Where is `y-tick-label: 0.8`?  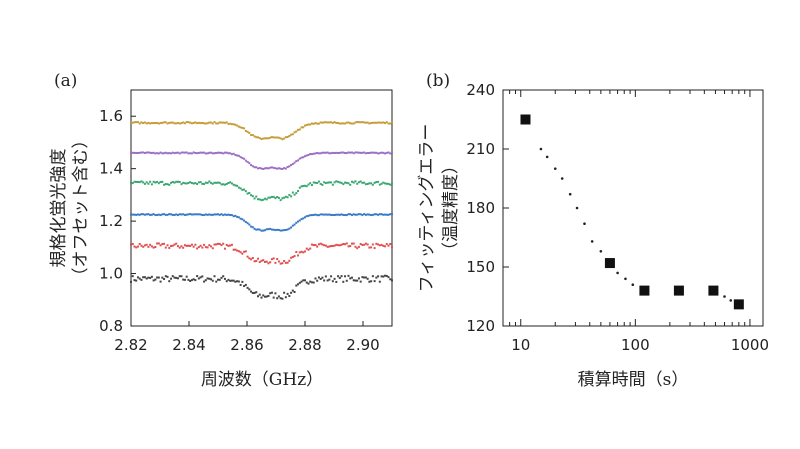
y-tick-label: 0.8 is located at coordinates (111, 326).